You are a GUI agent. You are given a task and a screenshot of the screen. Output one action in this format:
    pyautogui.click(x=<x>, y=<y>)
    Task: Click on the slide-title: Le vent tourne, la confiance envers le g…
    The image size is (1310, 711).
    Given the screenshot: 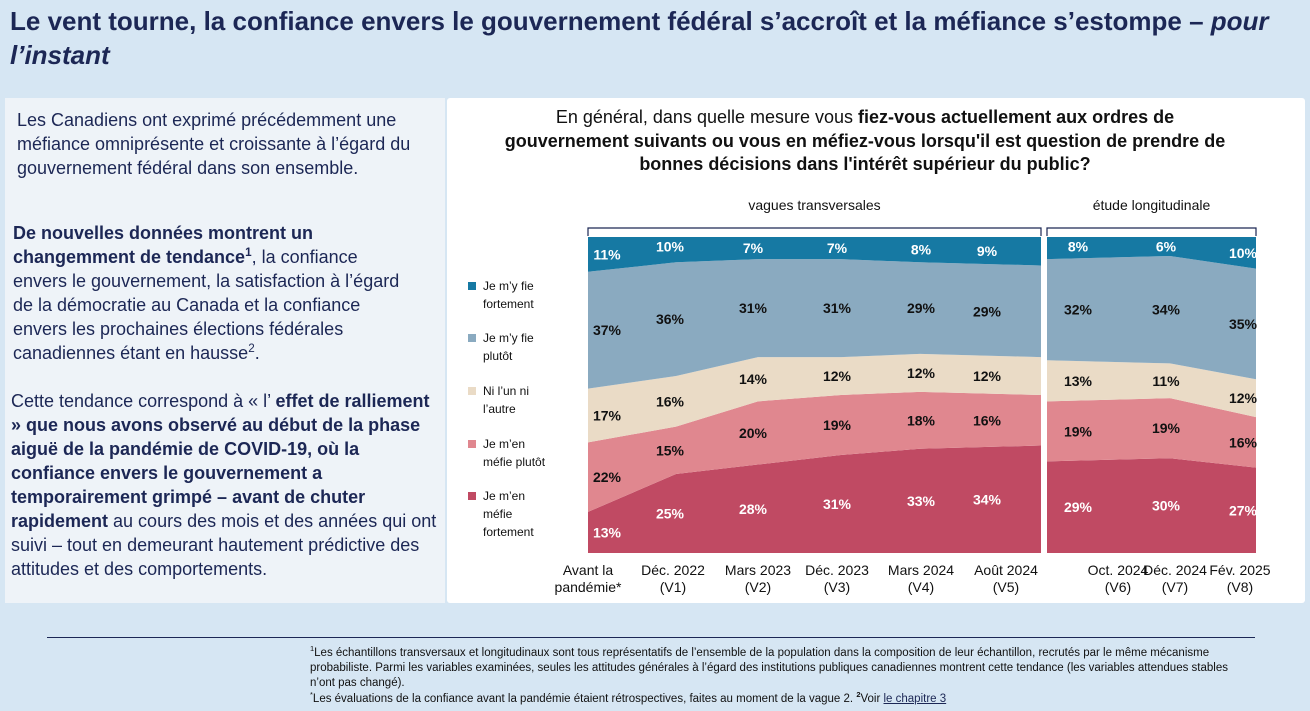 What is the action you would take?
    pyautogui.click(x=655, y=38)
    